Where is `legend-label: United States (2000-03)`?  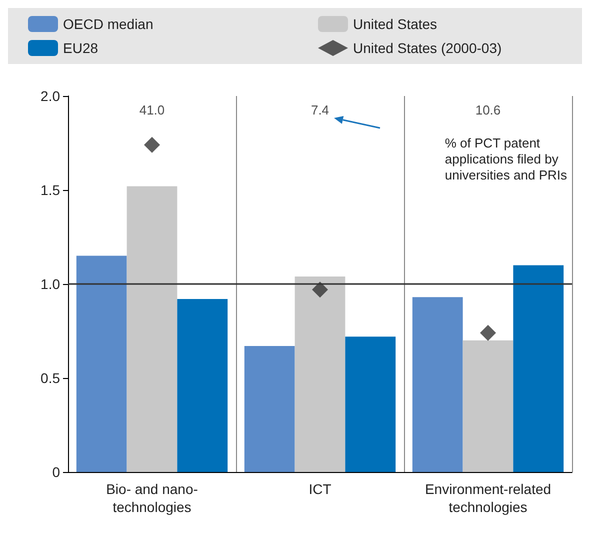 legend-label: United States (2000-03) is located at coordinates (427, 48).